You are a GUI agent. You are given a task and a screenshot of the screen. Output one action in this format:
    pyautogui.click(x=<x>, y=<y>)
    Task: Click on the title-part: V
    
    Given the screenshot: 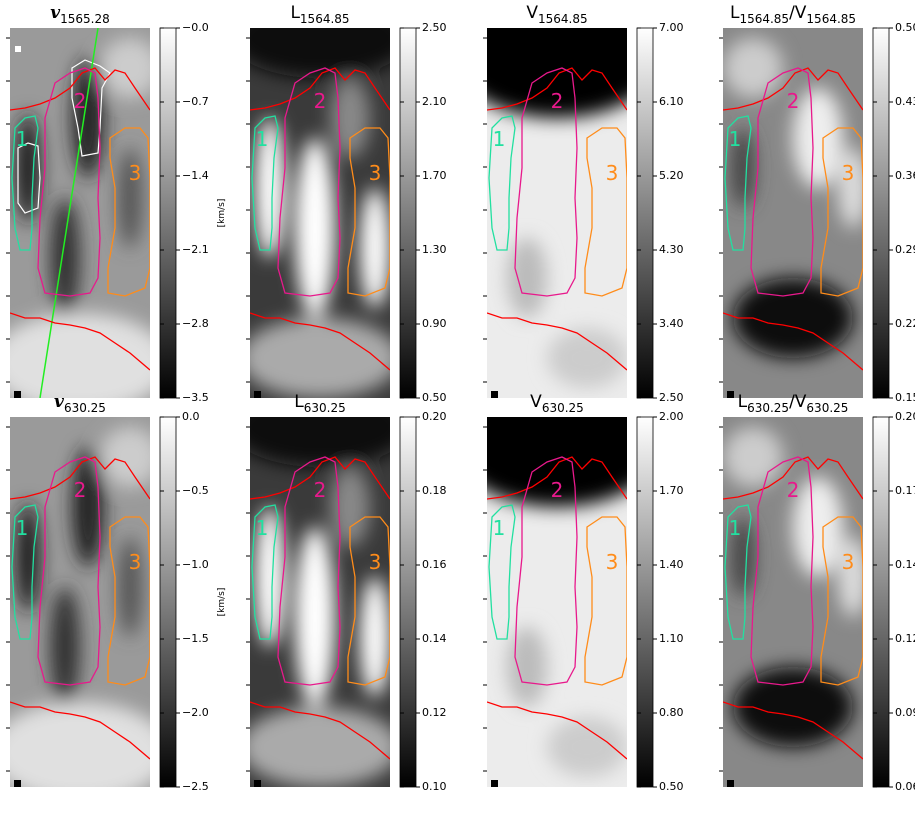 What is the action you would take?
    pyautogui.click(x=532, y=13)
    